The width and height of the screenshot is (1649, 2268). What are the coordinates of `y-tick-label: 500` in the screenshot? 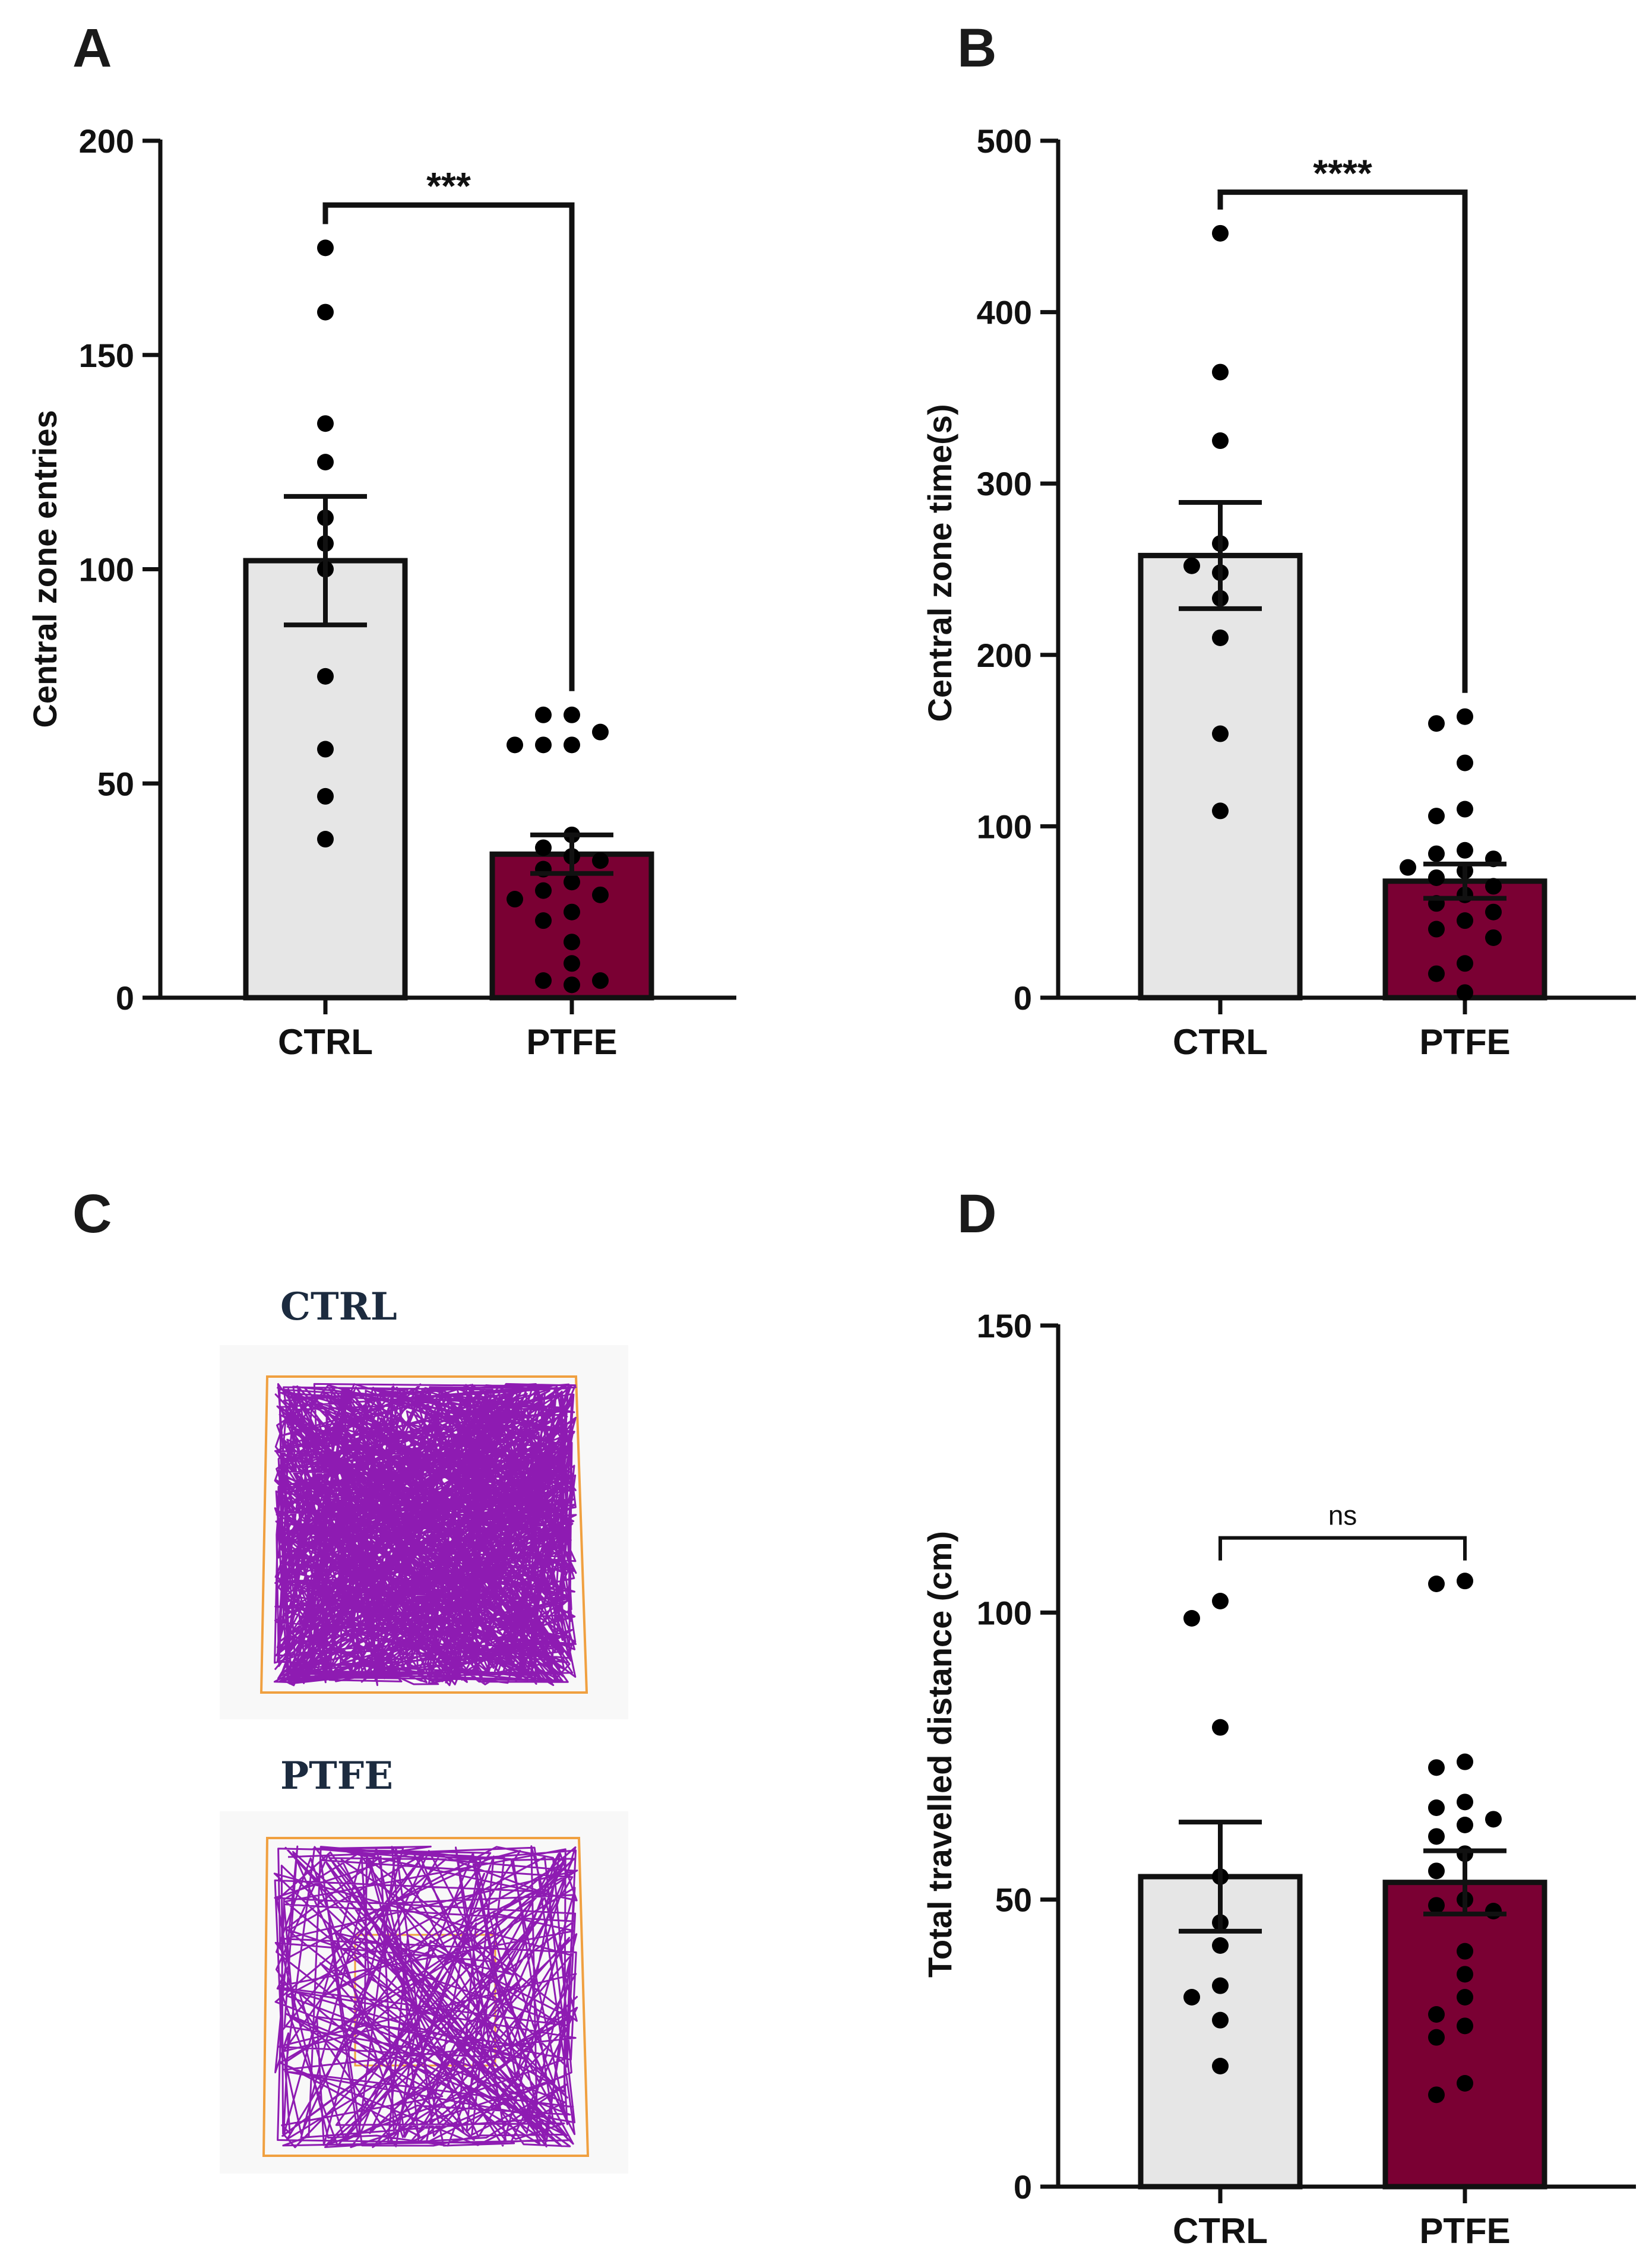 It's located at (1004, 141).